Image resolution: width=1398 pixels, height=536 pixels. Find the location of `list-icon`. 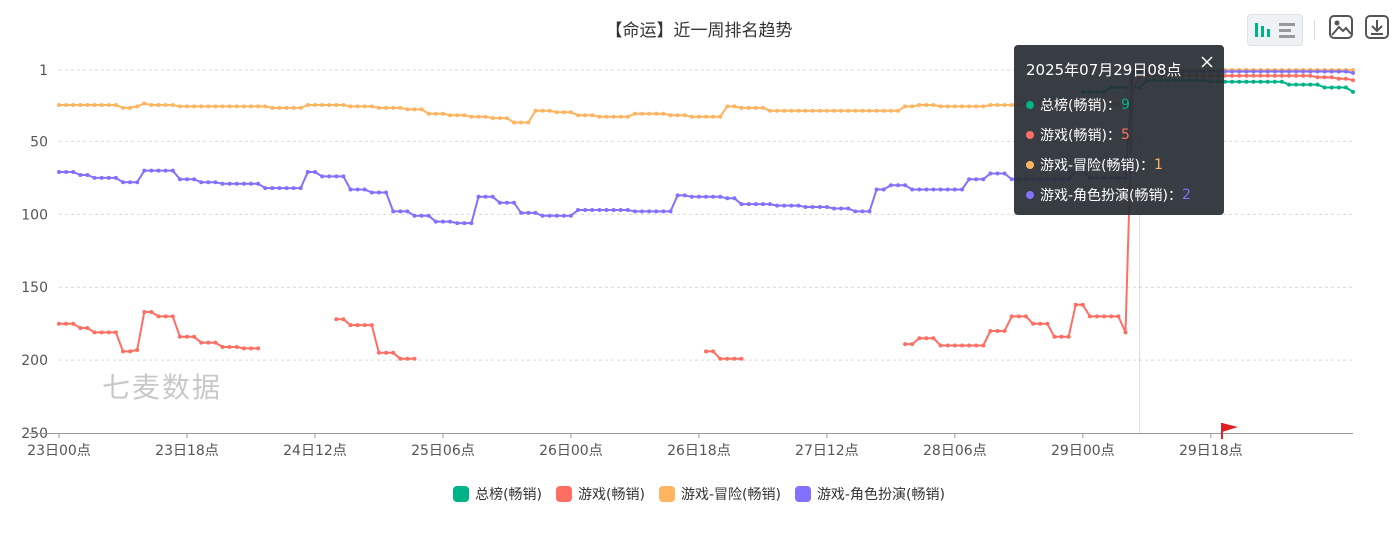

list-icon is located at coordinates (1287, 30).